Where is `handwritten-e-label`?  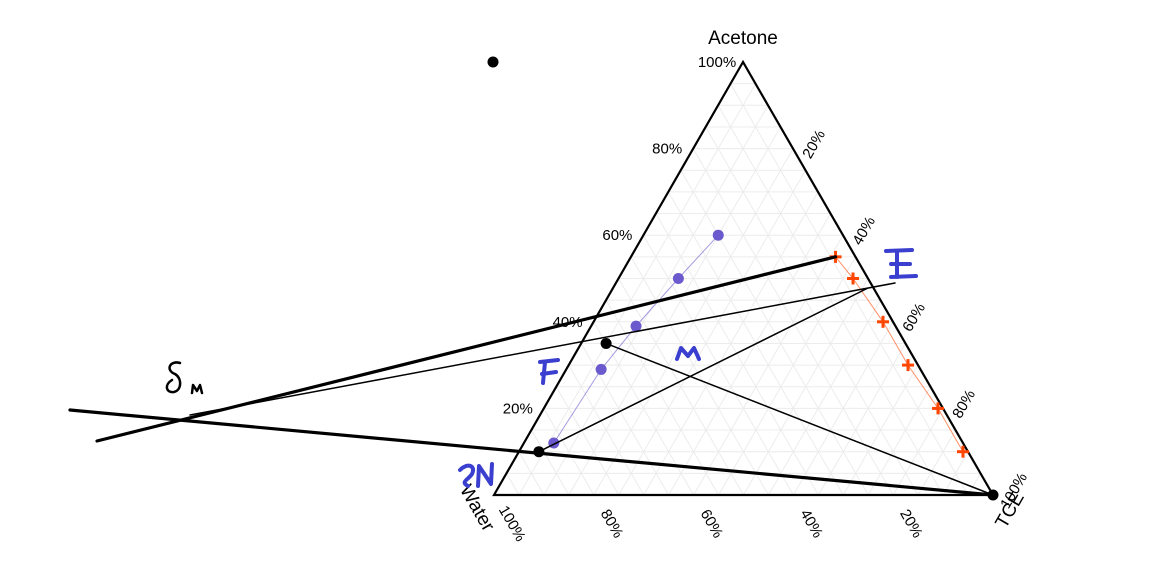 handwritten-e-label is located at coordinates (901, 263).